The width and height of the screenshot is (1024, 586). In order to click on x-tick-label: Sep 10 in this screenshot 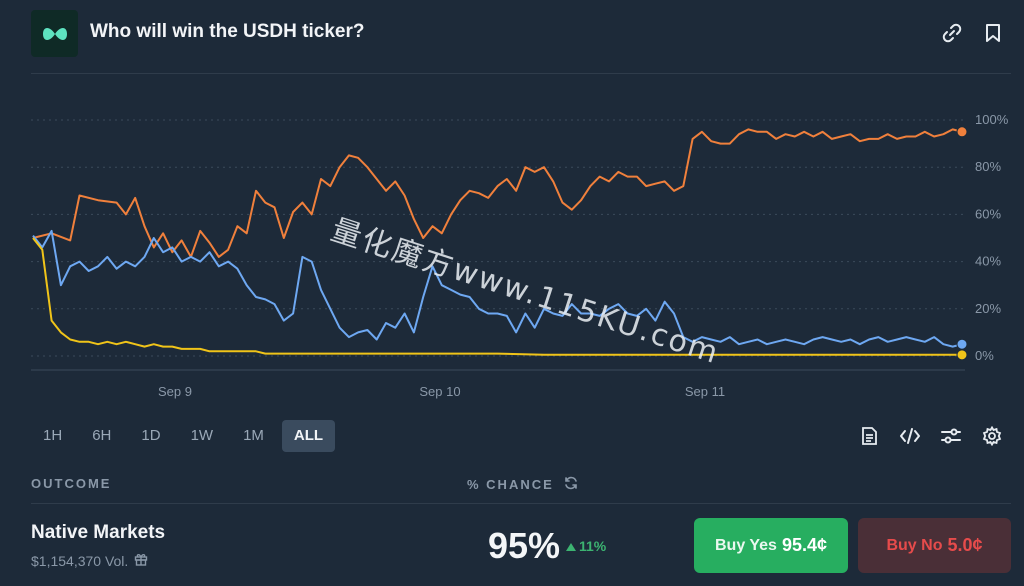, I will do `click(439, 391)`.